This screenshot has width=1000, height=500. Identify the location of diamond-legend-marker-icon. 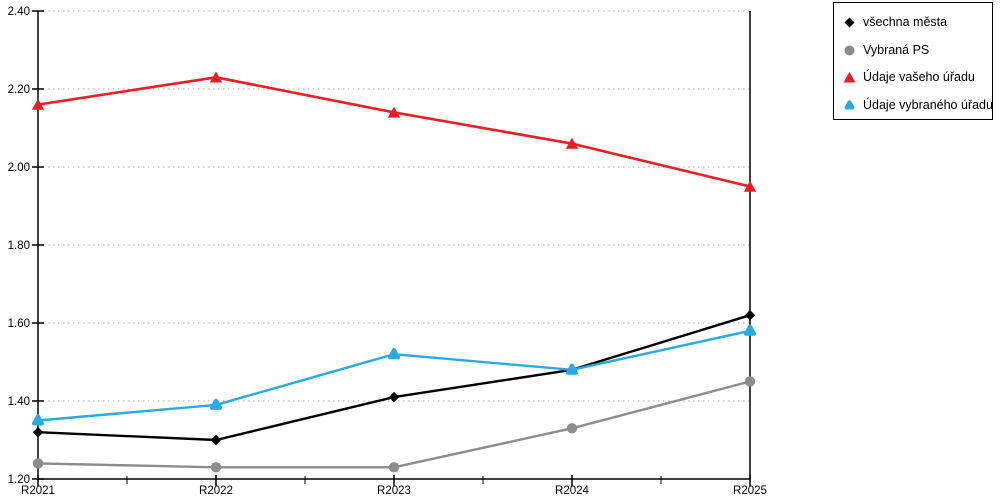
(849, 22).